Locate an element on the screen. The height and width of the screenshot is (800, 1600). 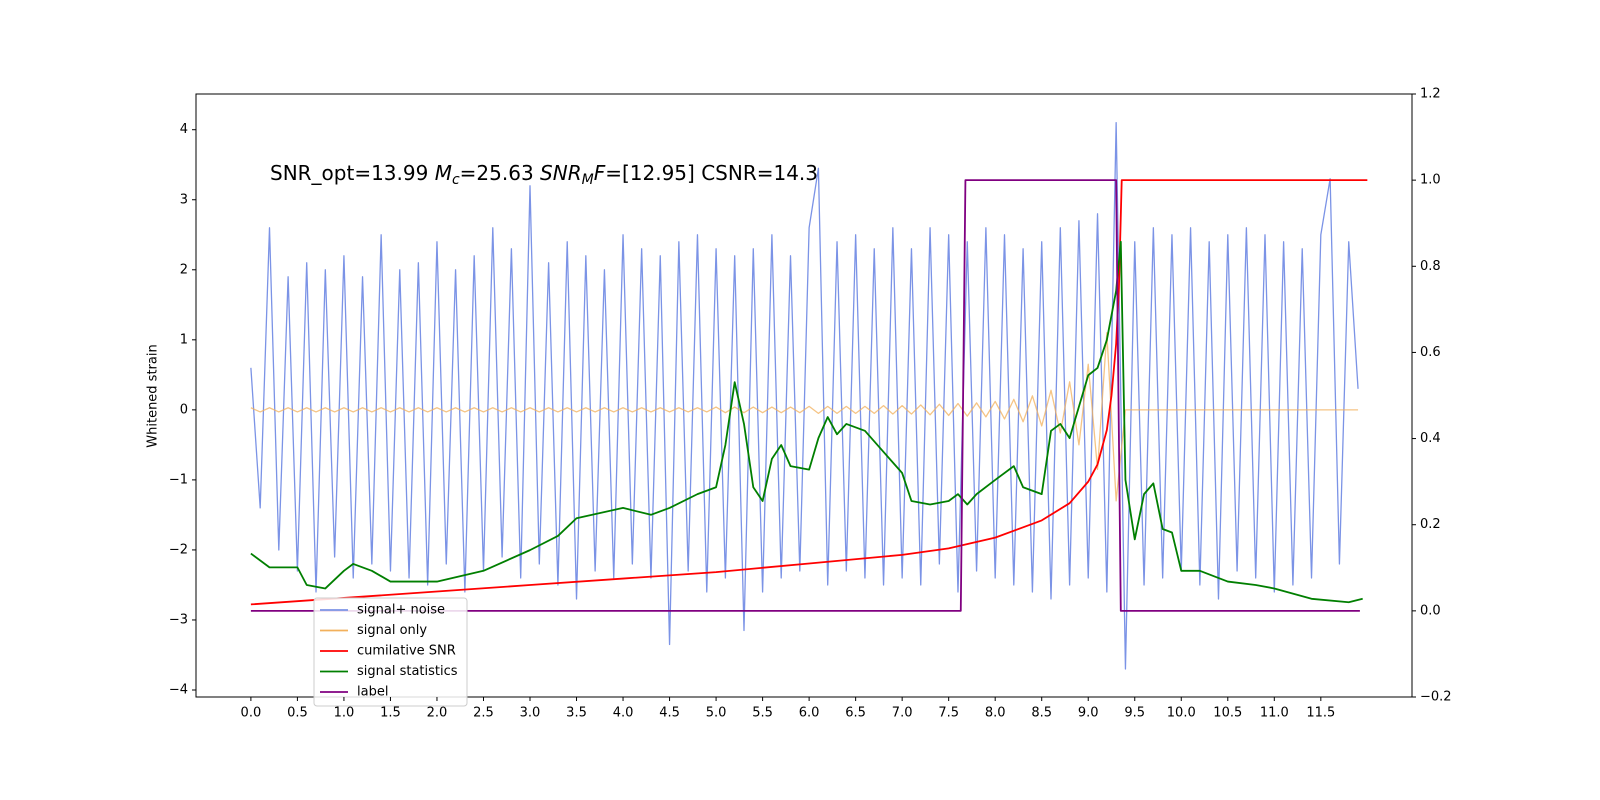
x-tick-label: 3.0 is located at coordinates (530, 713).